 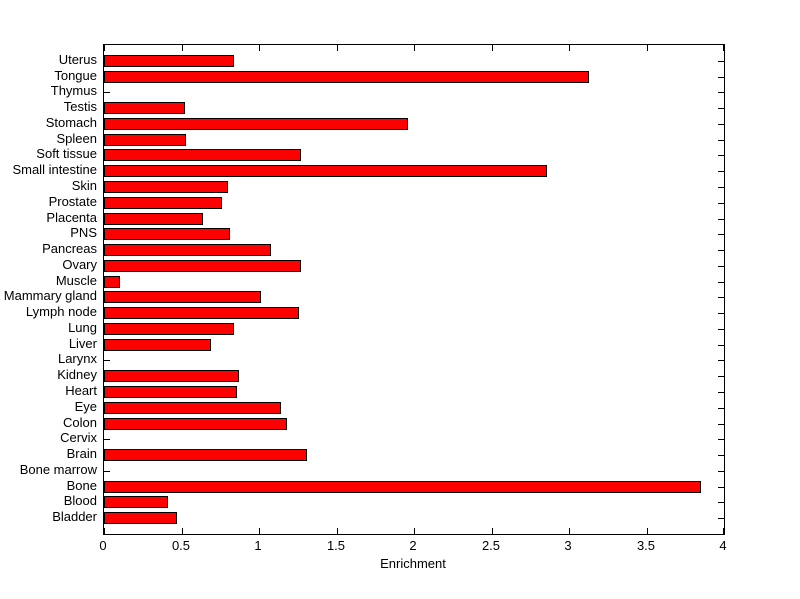 What do you see at coordinates (71, 122) in the screenshot?
I see `y-tick-label: Stomach` at bounding box center [71, 122].